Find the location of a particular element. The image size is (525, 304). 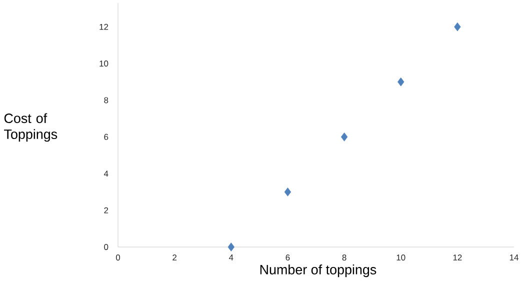

x-tick-label: 10 is located at coordinates (401, 257).